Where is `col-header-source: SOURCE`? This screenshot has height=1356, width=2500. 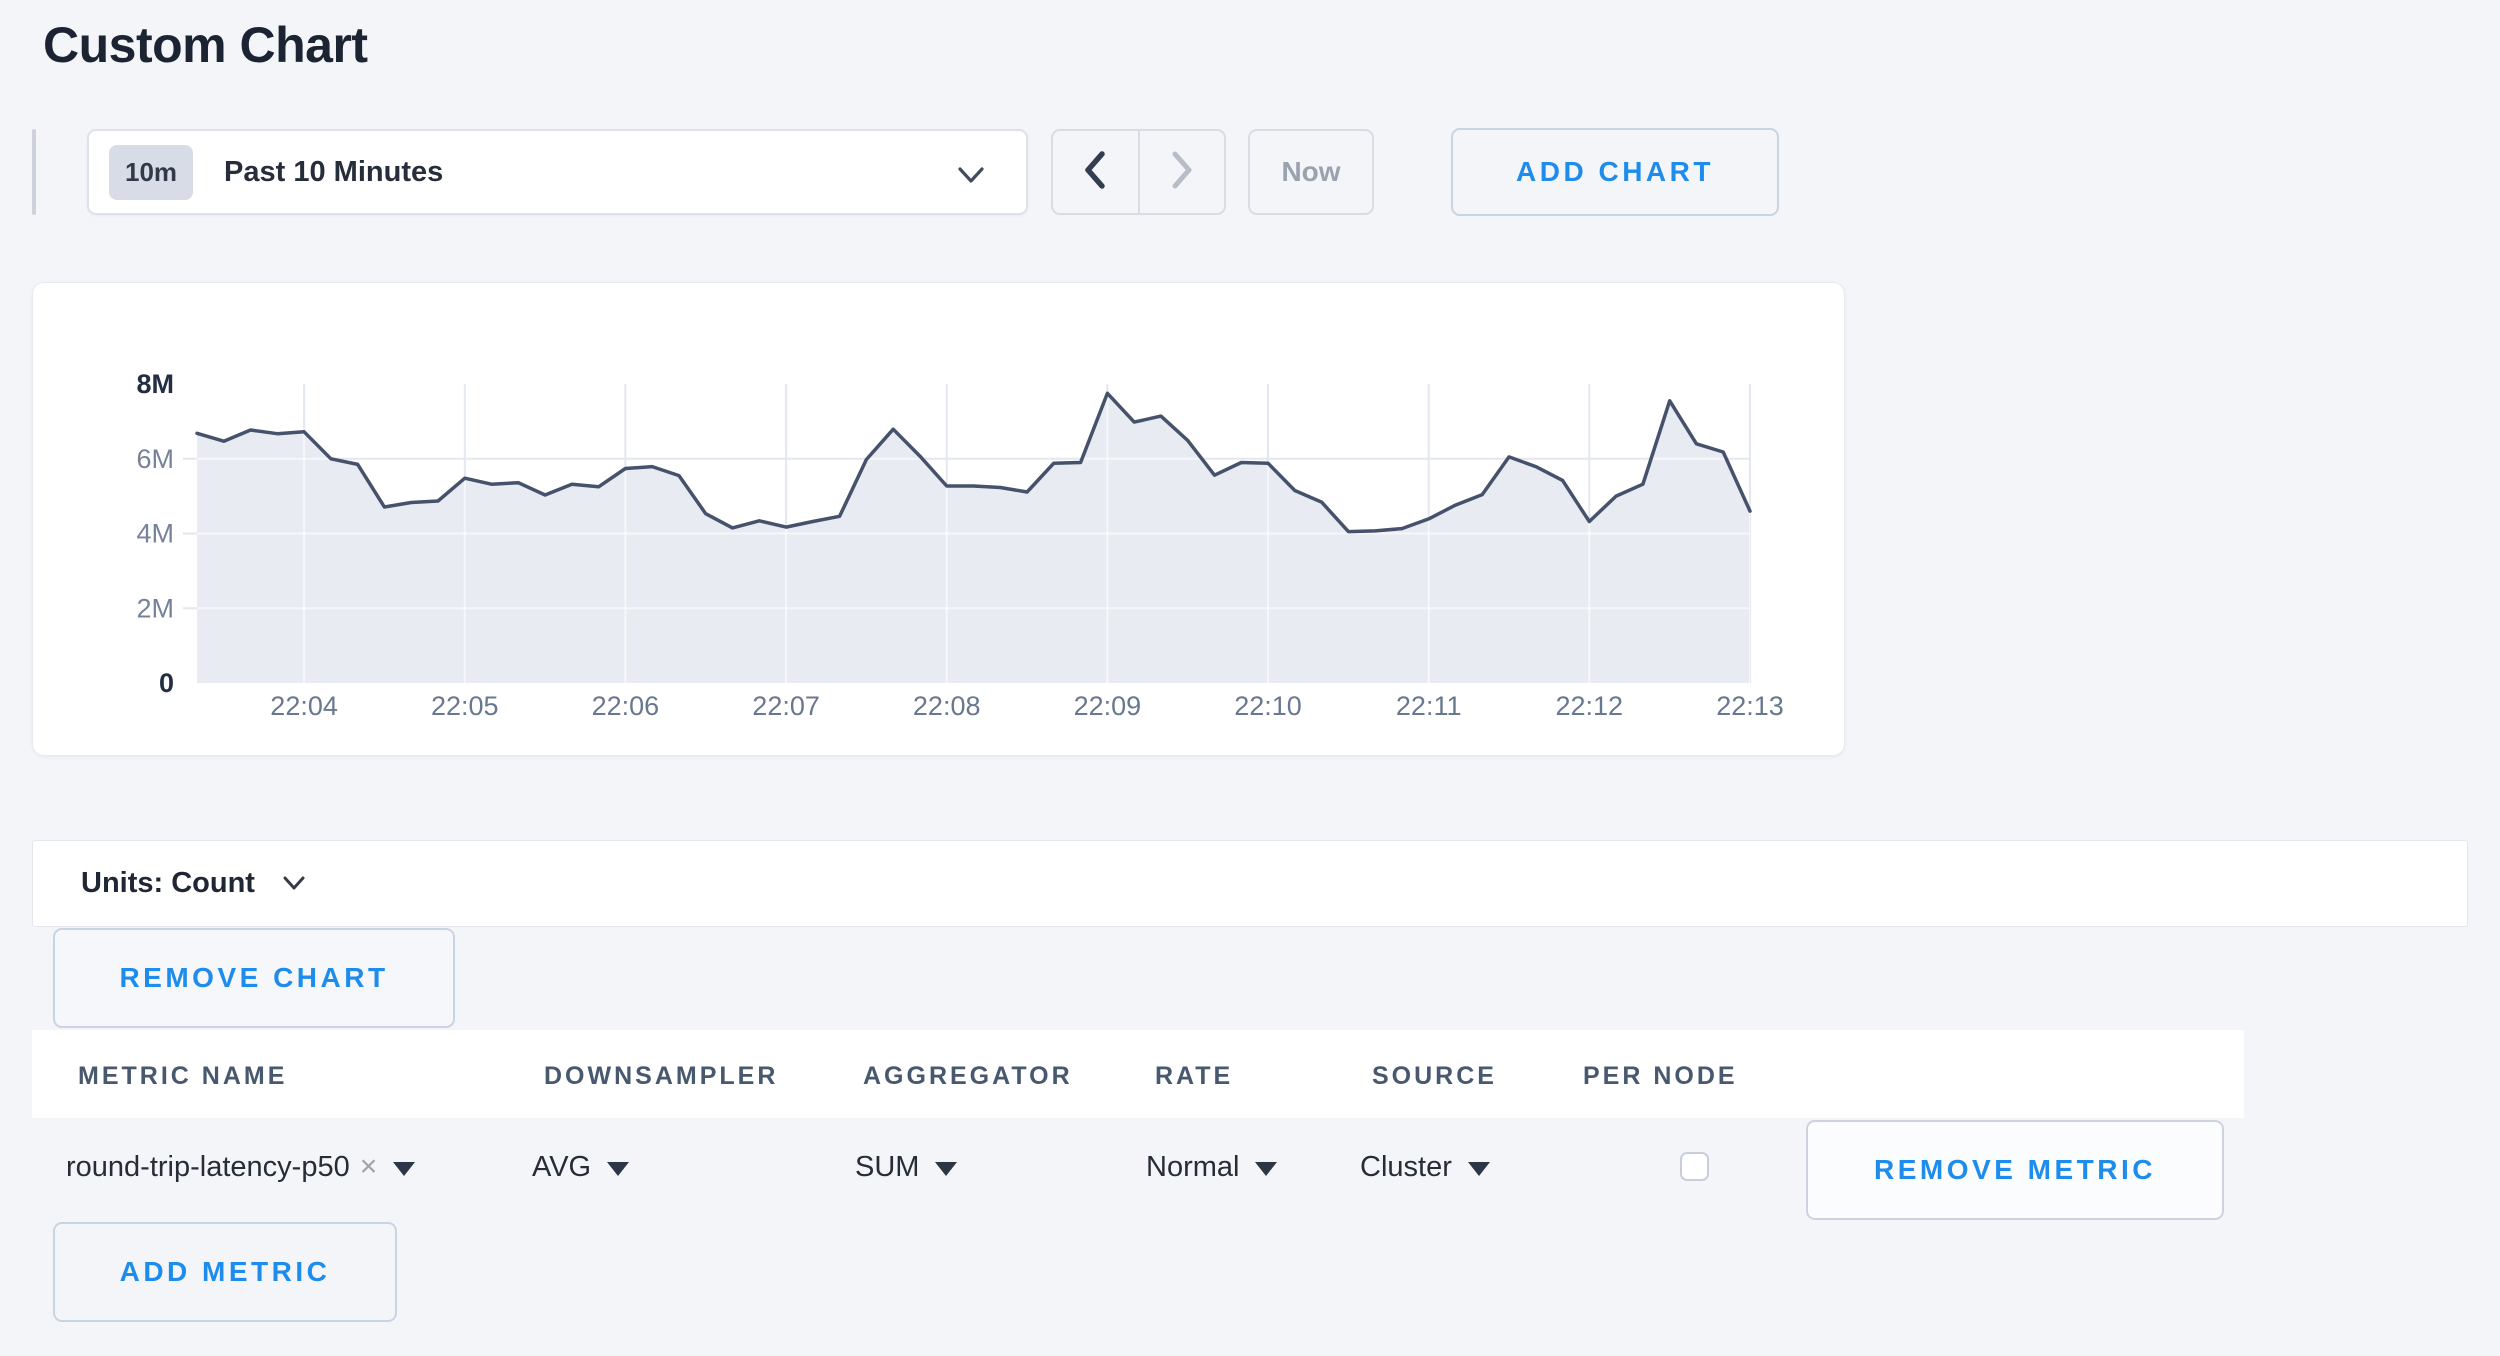
col-header-source: SOURCE is located at coordinates (1434, 1076).